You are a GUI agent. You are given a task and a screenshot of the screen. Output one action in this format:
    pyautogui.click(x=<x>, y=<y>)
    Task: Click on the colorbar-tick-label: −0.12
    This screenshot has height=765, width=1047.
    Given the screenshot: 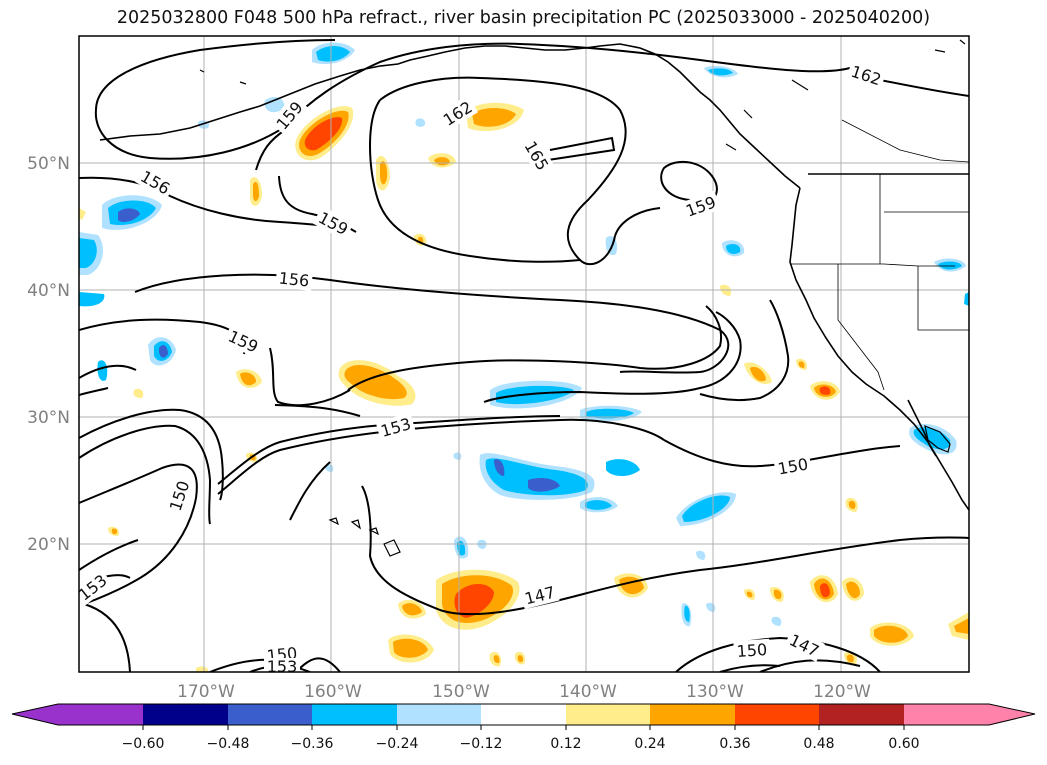 What is the action you would take?
    pyautogui.click(x=481, y=744)
    